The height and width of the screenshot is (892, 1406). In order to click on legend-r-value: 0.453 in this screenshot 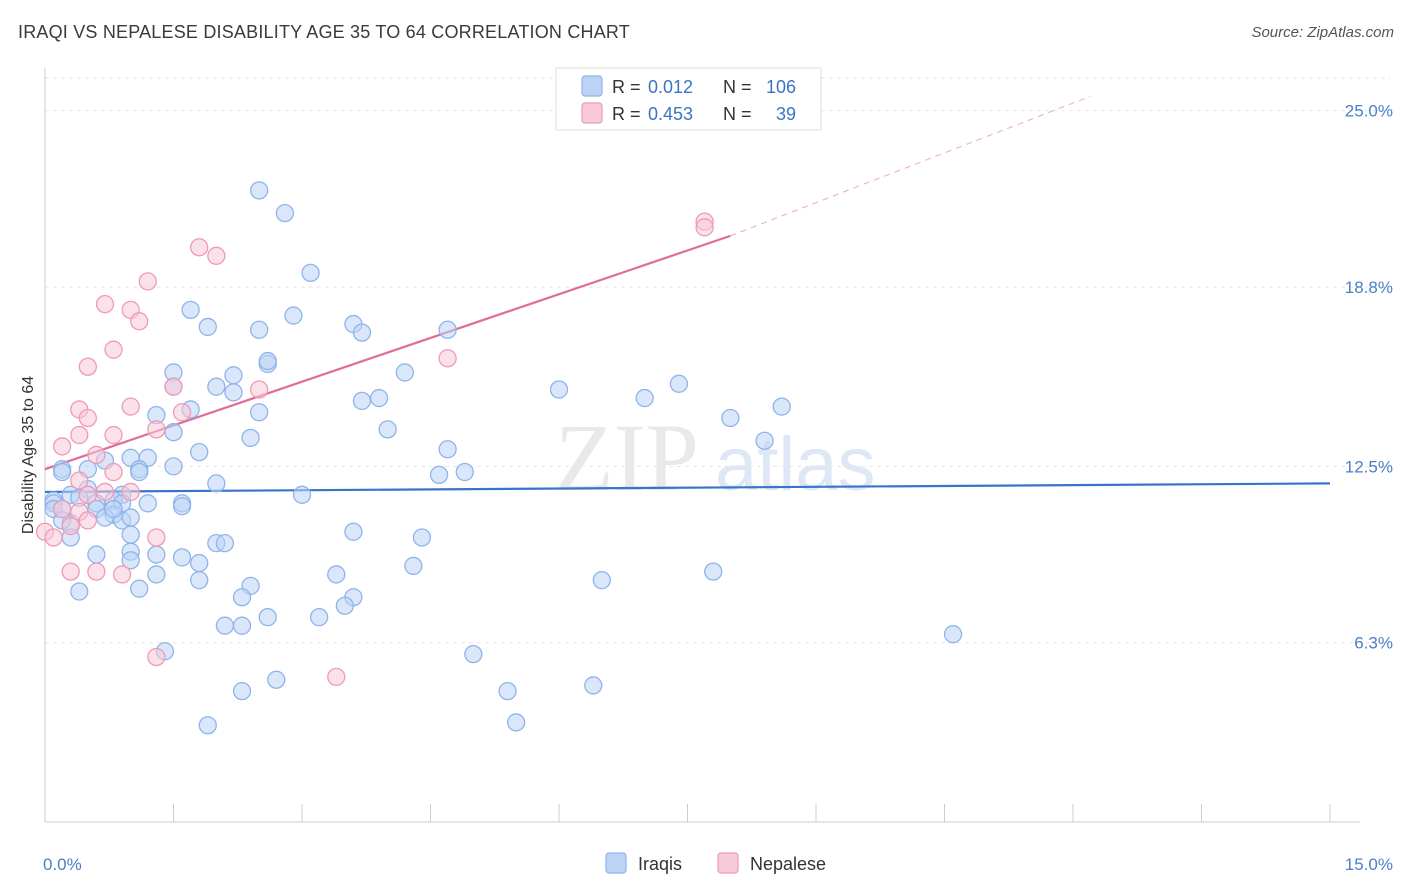, I will do `click(670, 114)`.